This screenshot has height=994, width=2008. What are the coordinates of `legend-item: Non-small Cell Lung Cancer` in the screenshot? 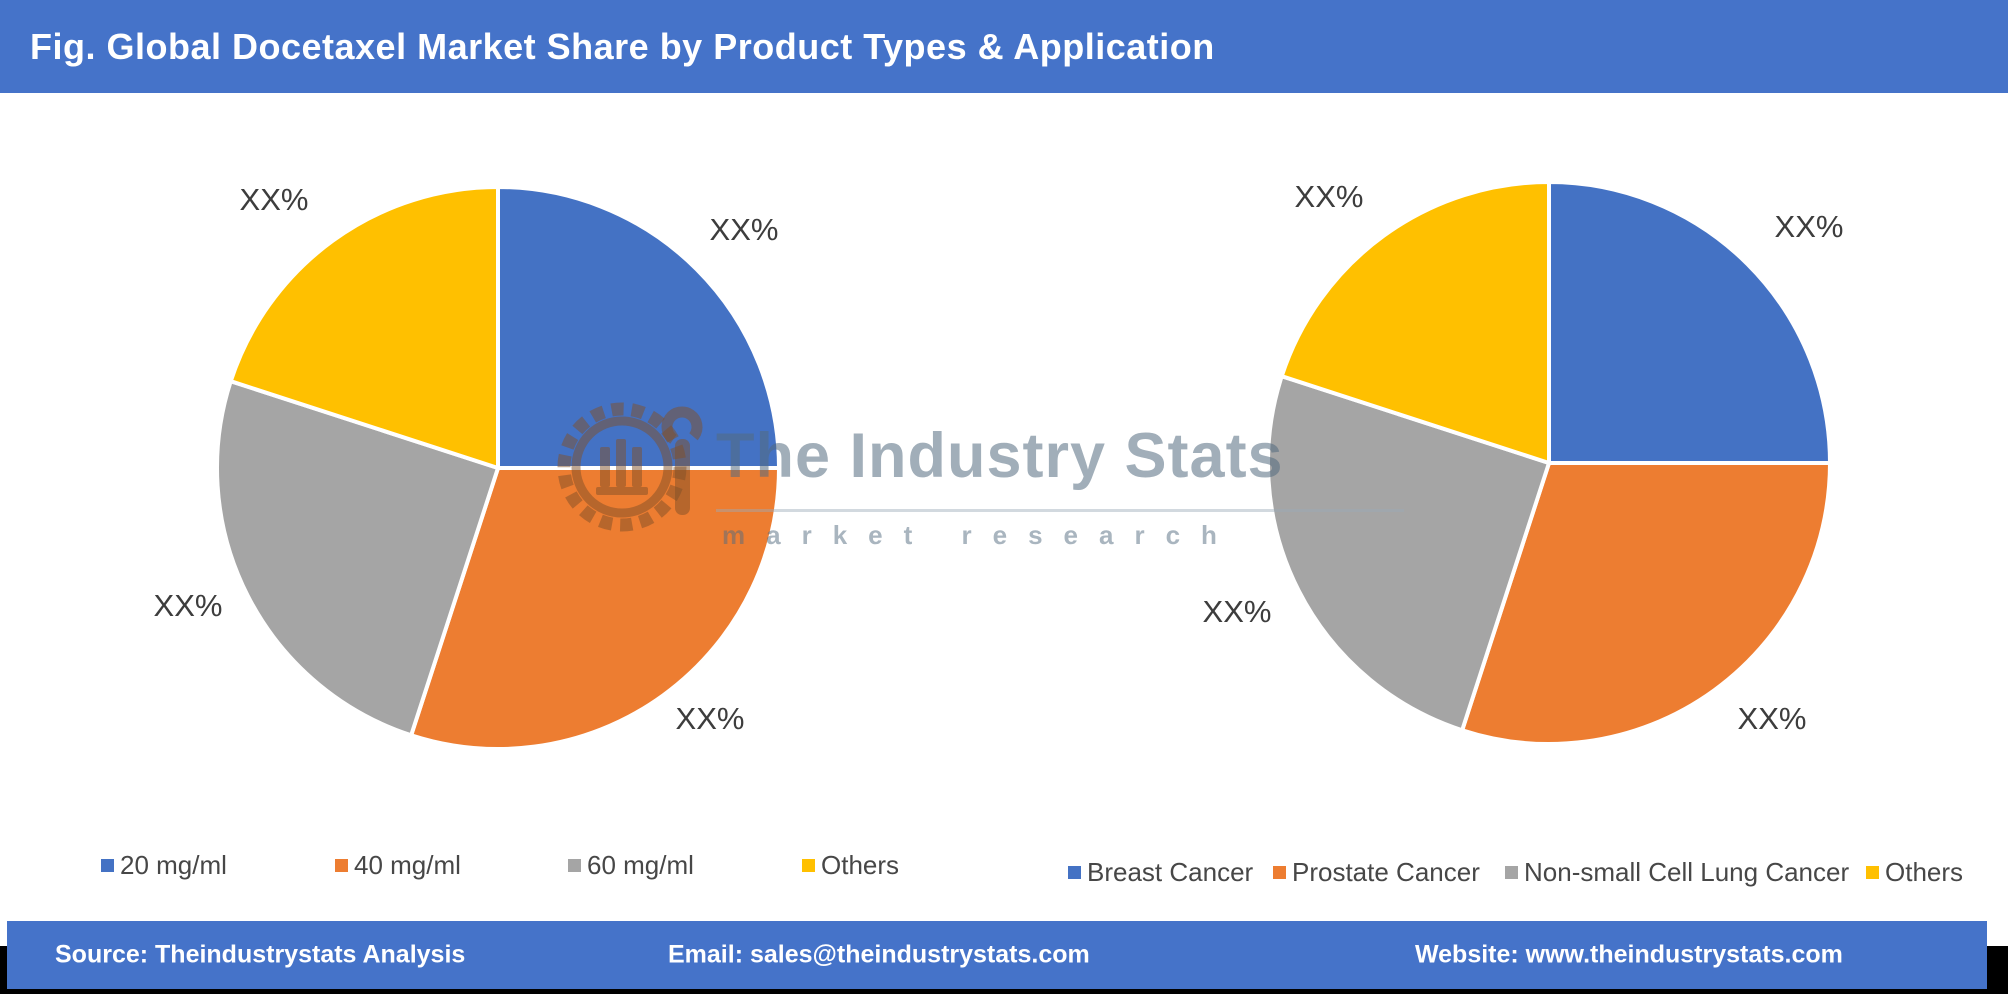 It's located at (1677, 871).